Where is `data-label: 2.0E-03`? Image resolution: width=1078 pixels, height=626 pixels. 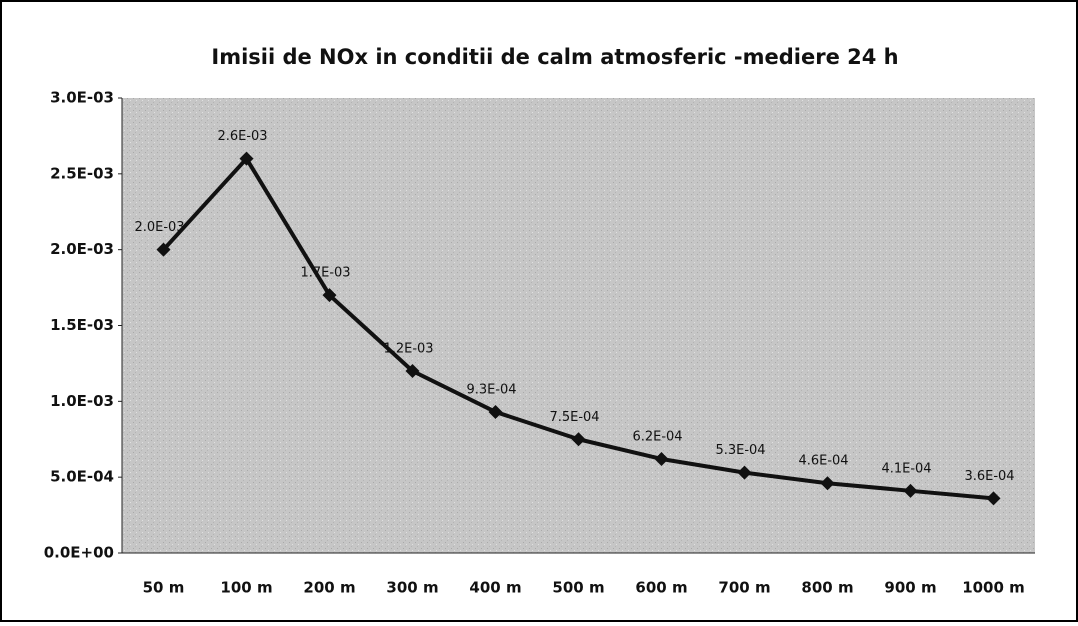 data-label: 2.0E-03 is located at coordinates (159, 227).